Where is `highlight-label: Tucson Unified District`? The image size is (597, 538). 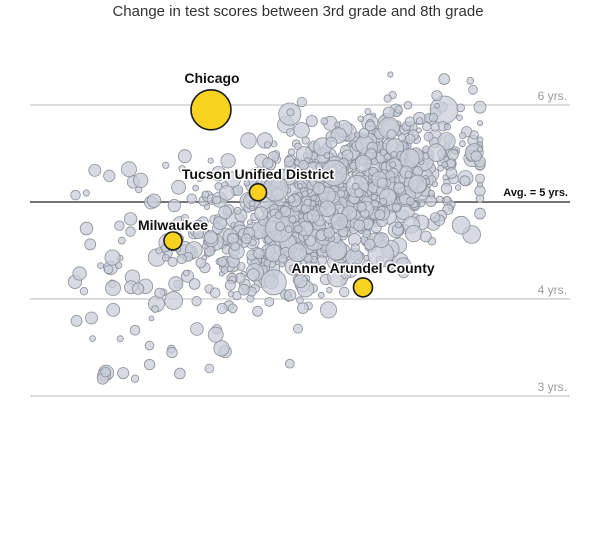
highlight-label: Tucson Unified District is located at coordinates (258, 174).